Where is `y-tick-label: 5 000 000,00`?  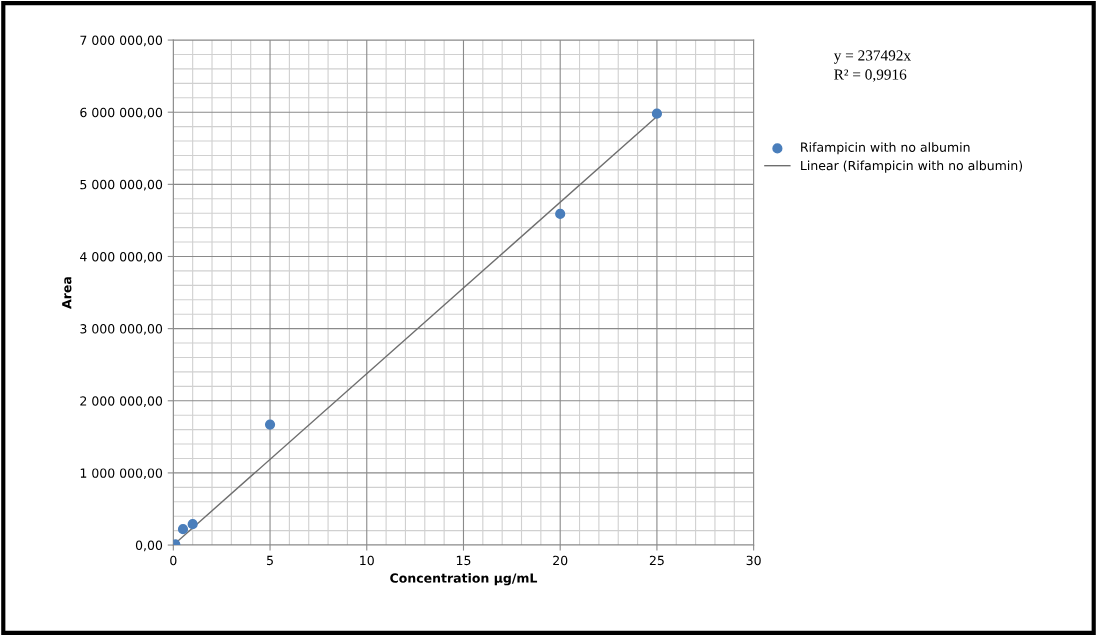 y-tick-label: 5 000 000,00 is located at coordinates (121, 185).